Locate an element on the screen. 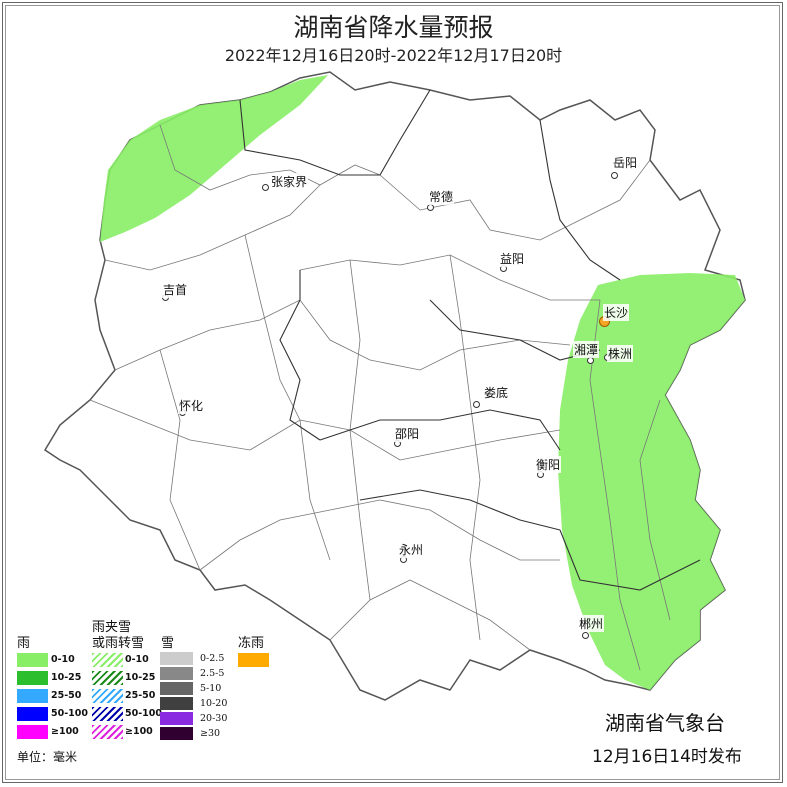 The width and height of the screenshot is (787, 787). city-label: 衡阳 is located at coordinates (548, 464).